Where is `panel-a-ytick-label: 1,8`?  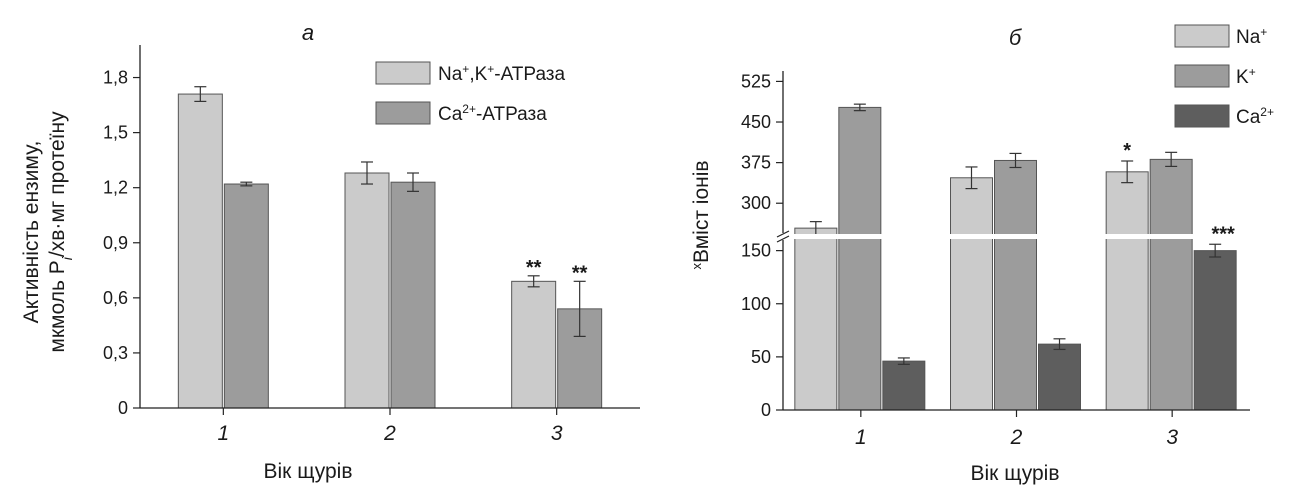
panel-a-ytick-label: 1,8 is located at coordinates (115, 78).